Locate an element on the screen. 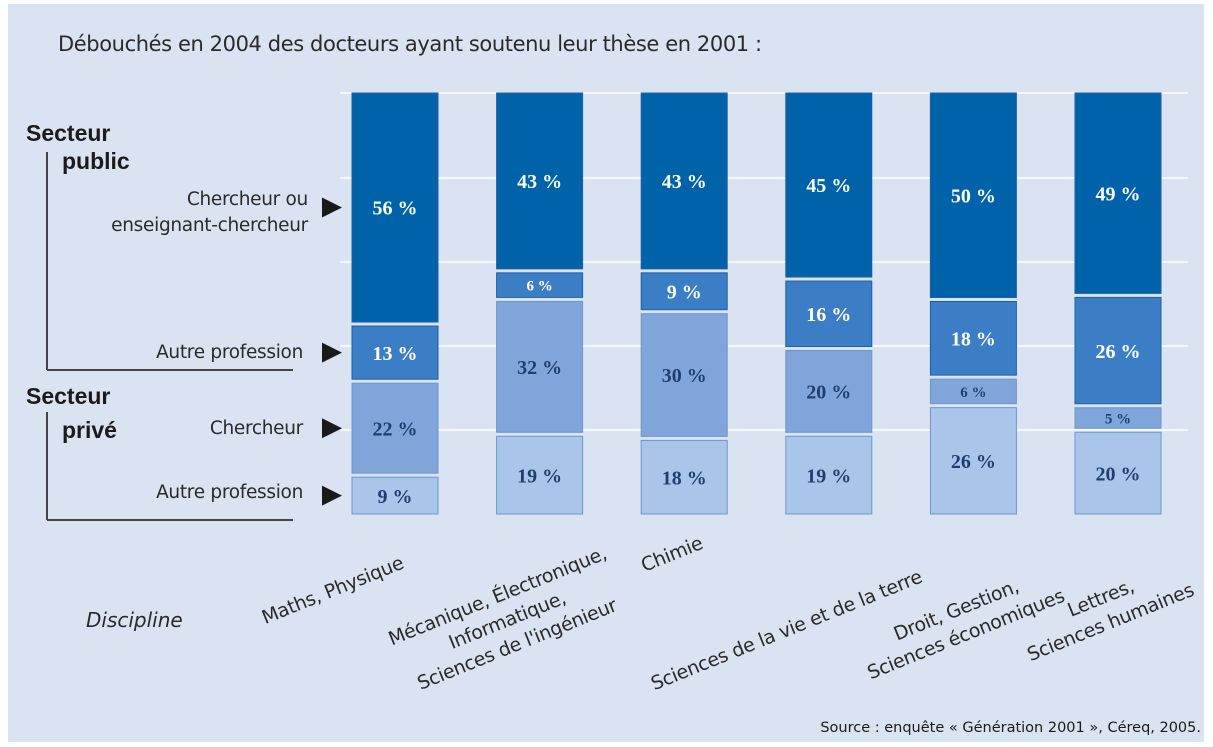 This screenshot has height=747, width=1213. bar-segment-c5-s0 is located at coordinates (1118, 473).